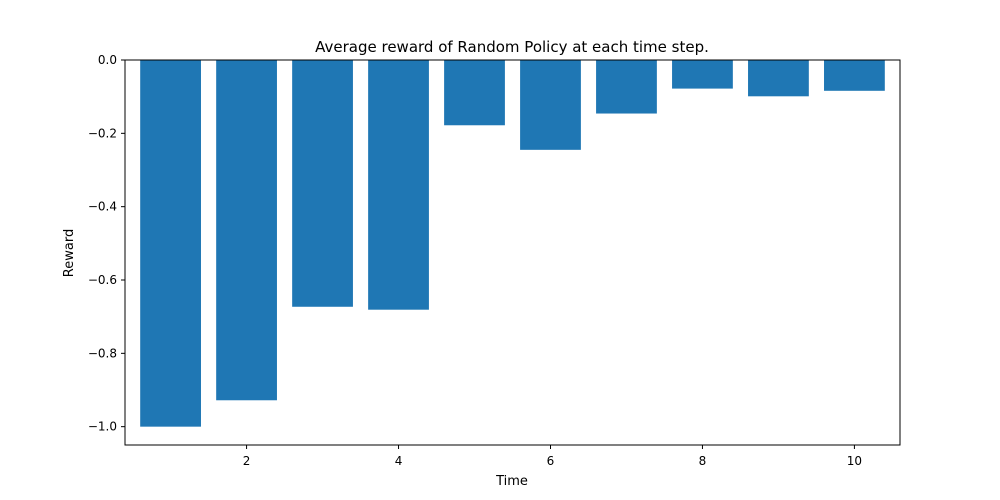  What do you see at coordinates (102, 353) in the screenshot?
I see `y-tick-label: −0.8` at bounding box center [102, 353].